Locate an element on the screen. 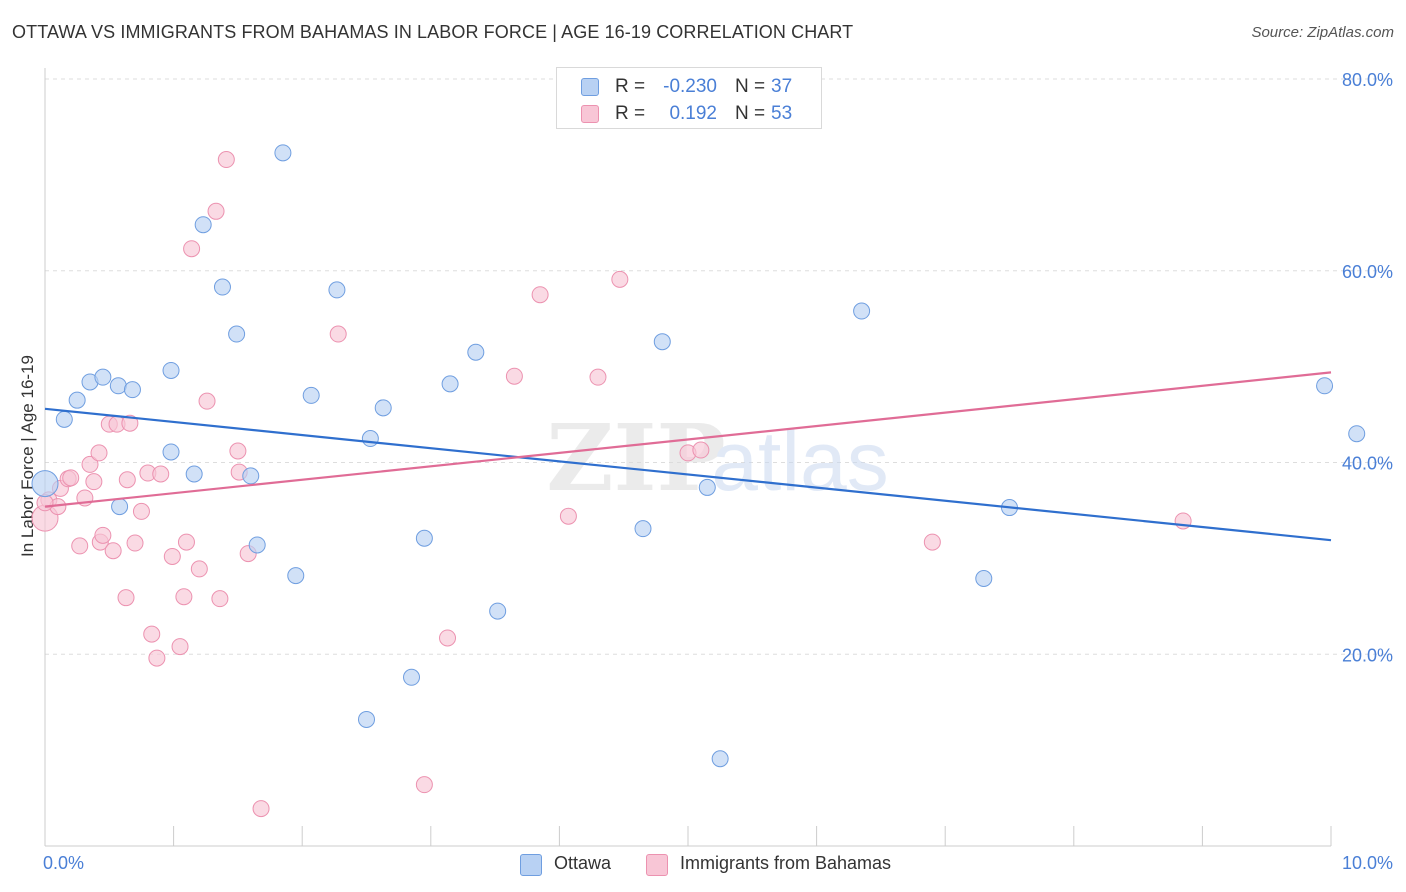 This screenshot has width=1406, height=892. r-value: -0.230 is located at coordinates (690, 86).